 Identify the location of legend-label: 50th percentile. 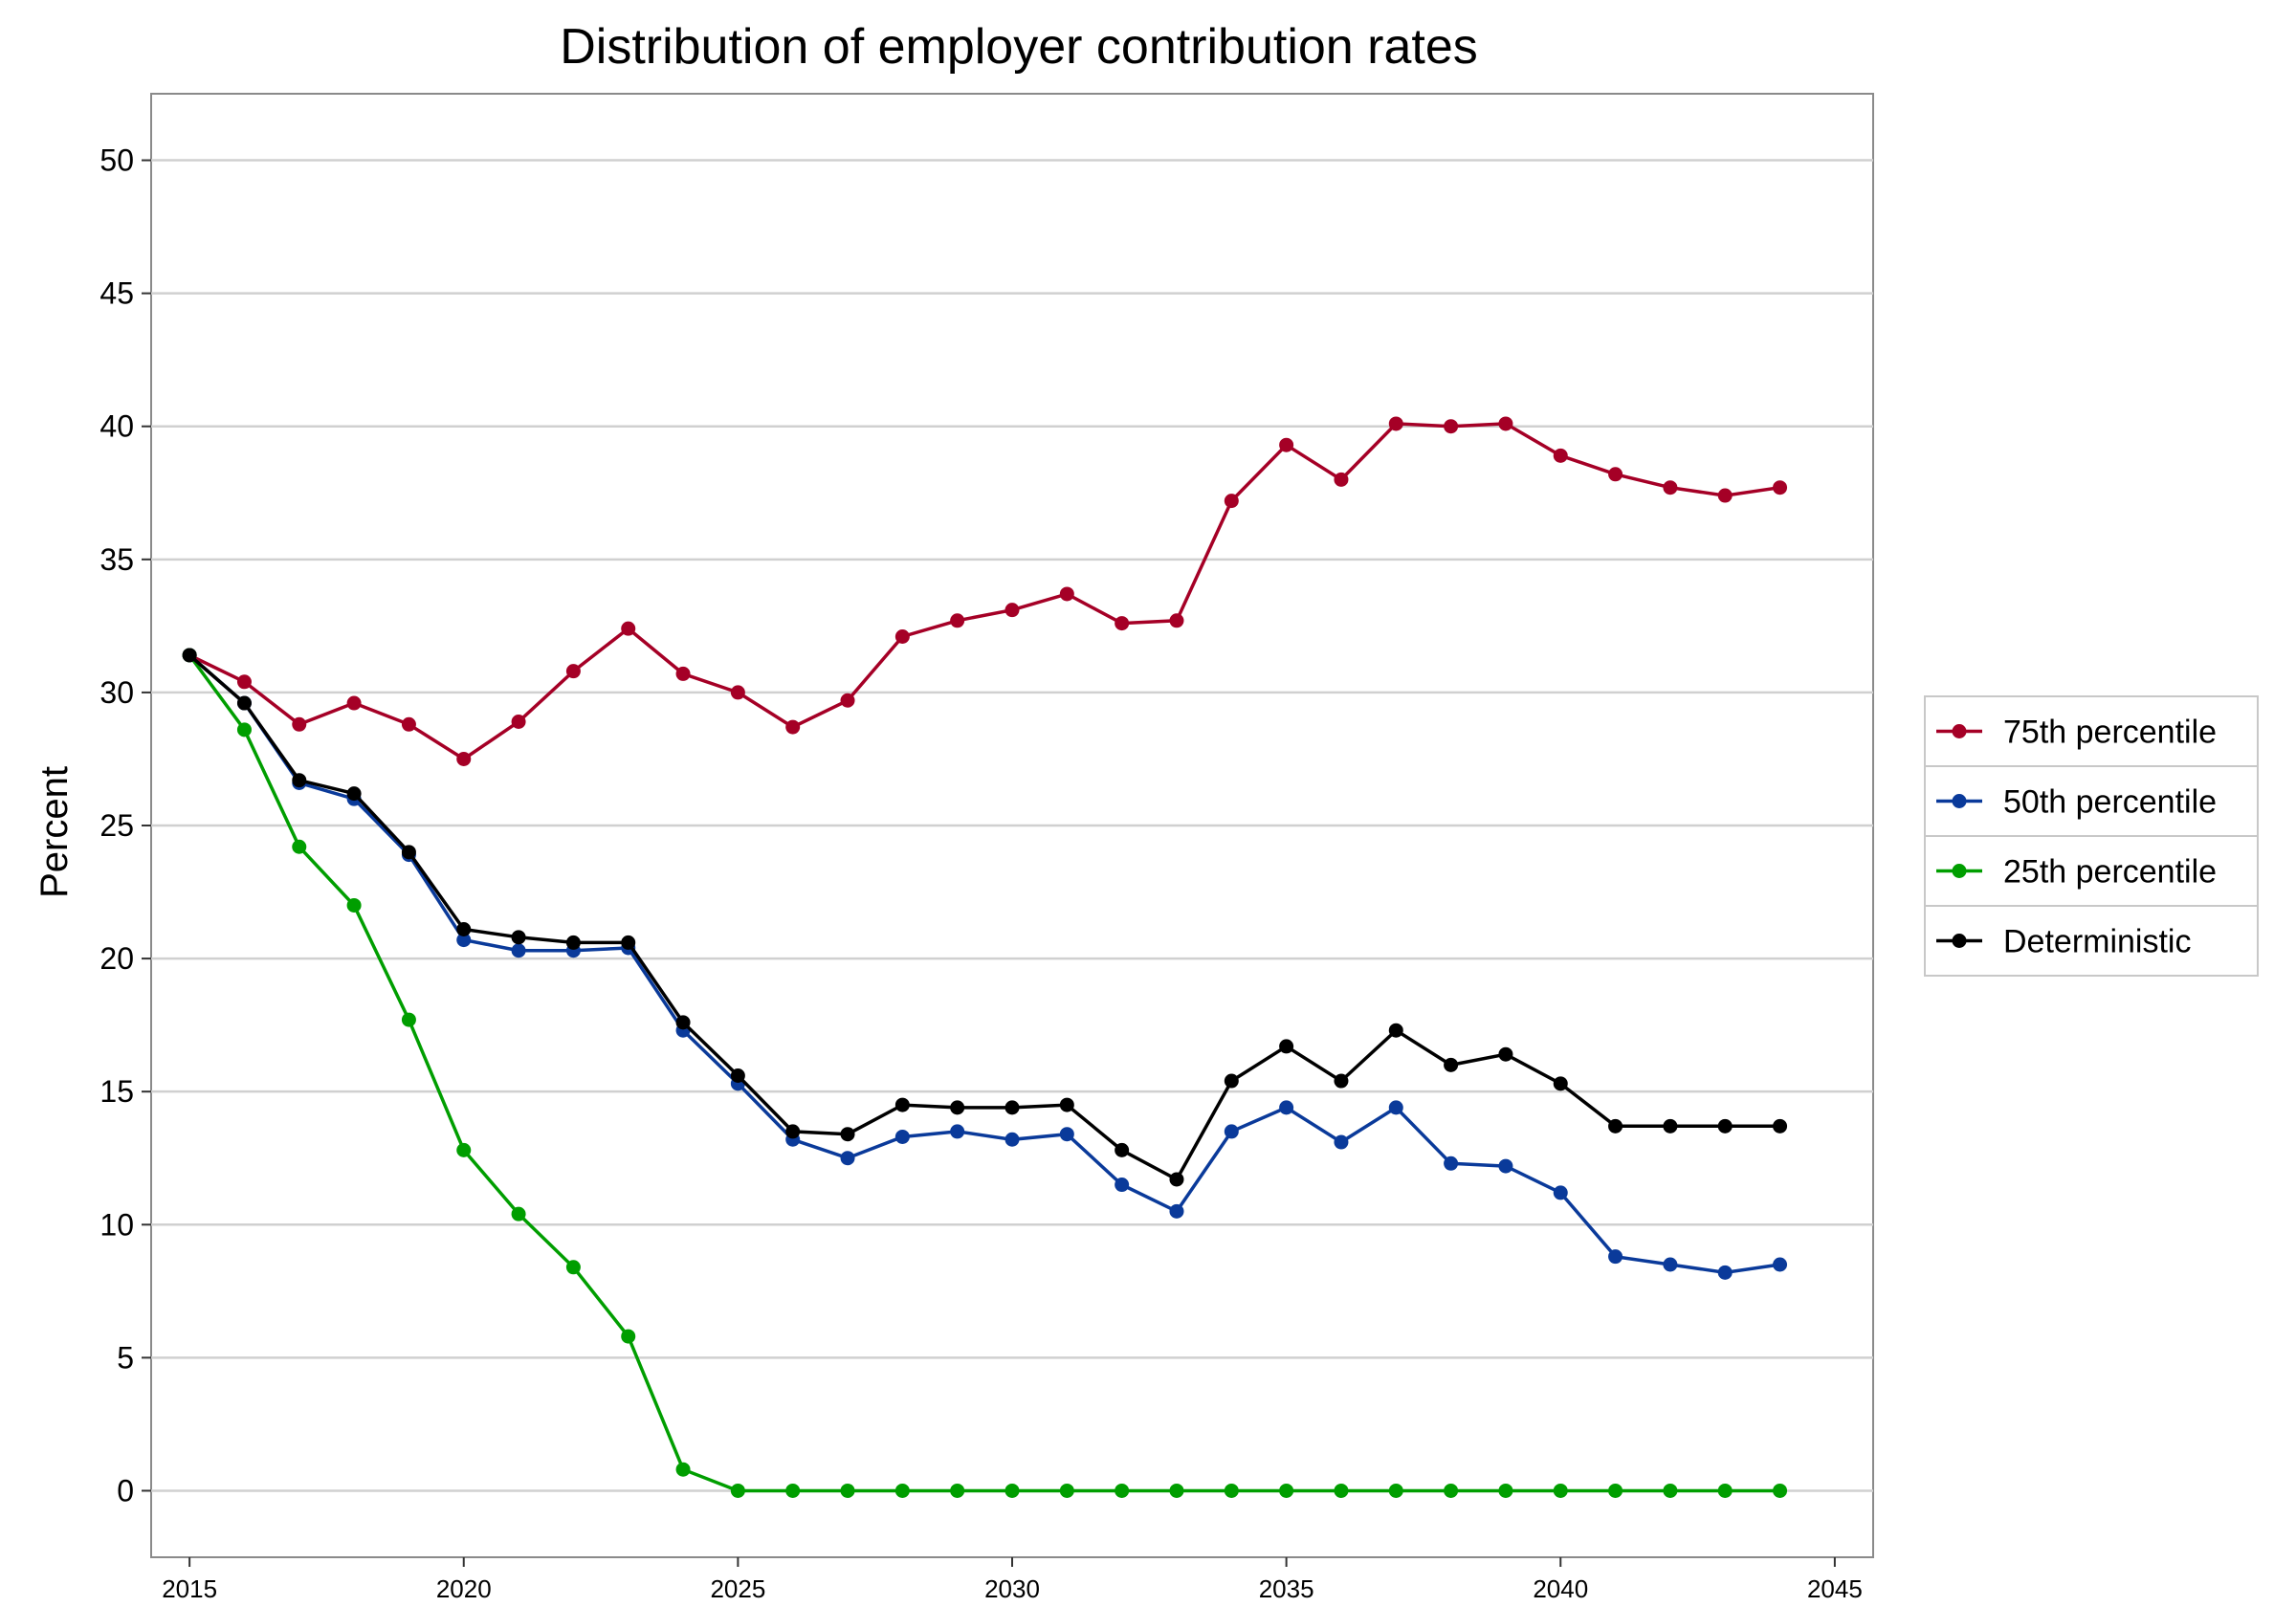
(2110, 802).